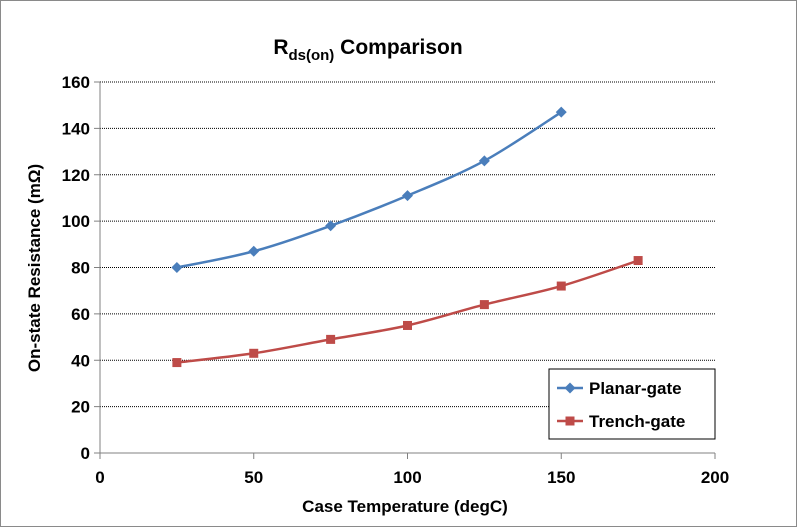  Describe the element at coordinates (76, 82) in the screenshot. I see `y-tick-label: 160` at that location.